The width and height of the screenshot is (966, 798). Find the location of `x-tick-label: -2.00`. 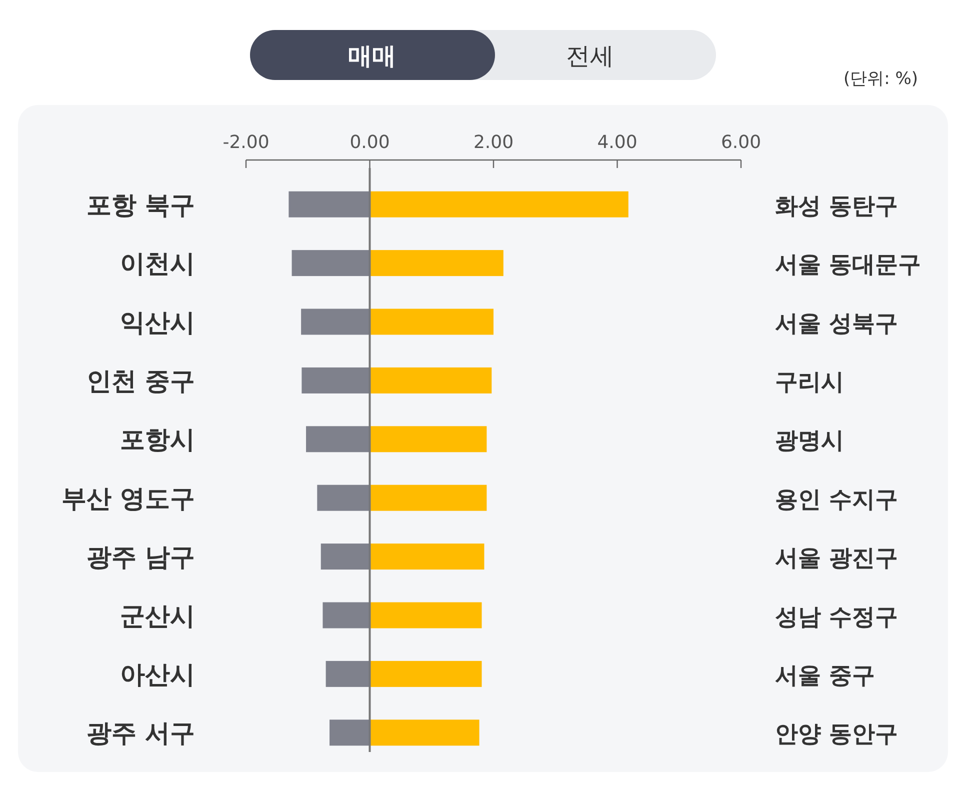

x-tick-label: -2.00 is located at coordinates (246, 142).